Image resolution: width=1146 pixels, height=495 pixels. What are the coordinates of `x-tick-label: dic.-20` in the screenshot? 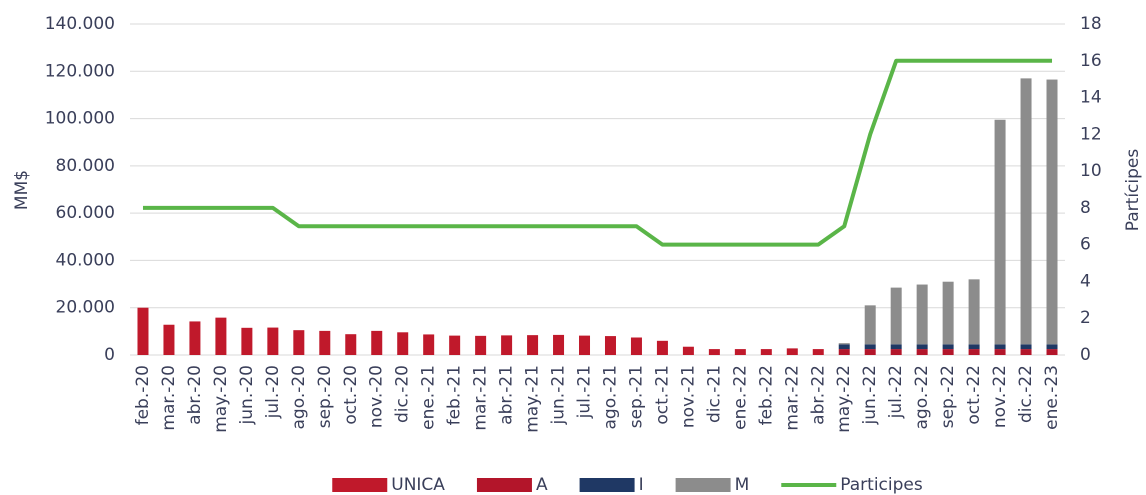 It's located at (403, 394).